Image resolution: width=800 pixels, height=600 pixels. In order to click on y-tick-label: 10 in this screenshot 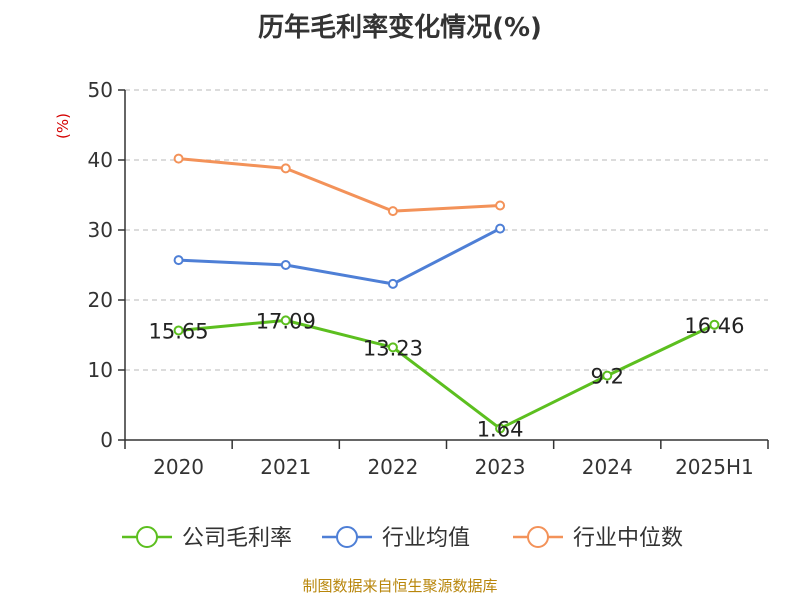, I will do `click(100, 370)`.